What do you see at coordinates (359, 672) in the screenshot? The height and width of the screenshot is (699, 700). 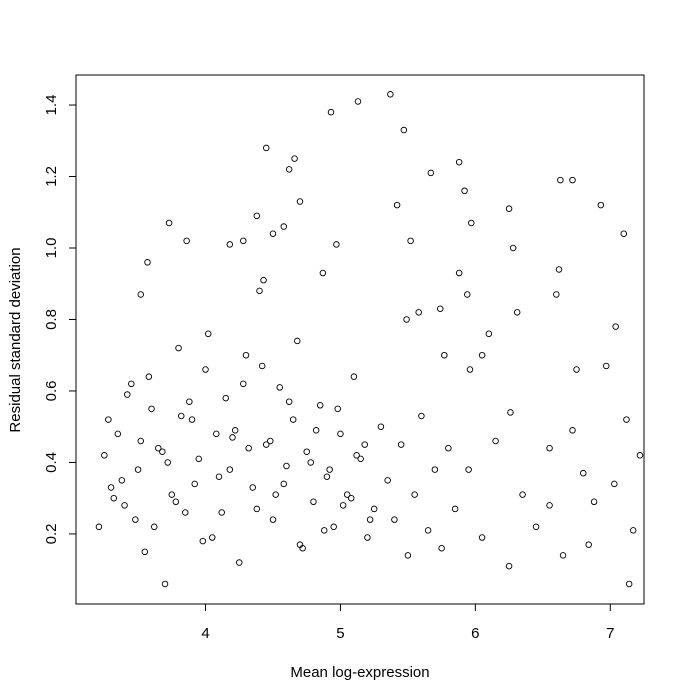 I see `x-axis-label: Mean log-expression` at bounding box center [359, 672].